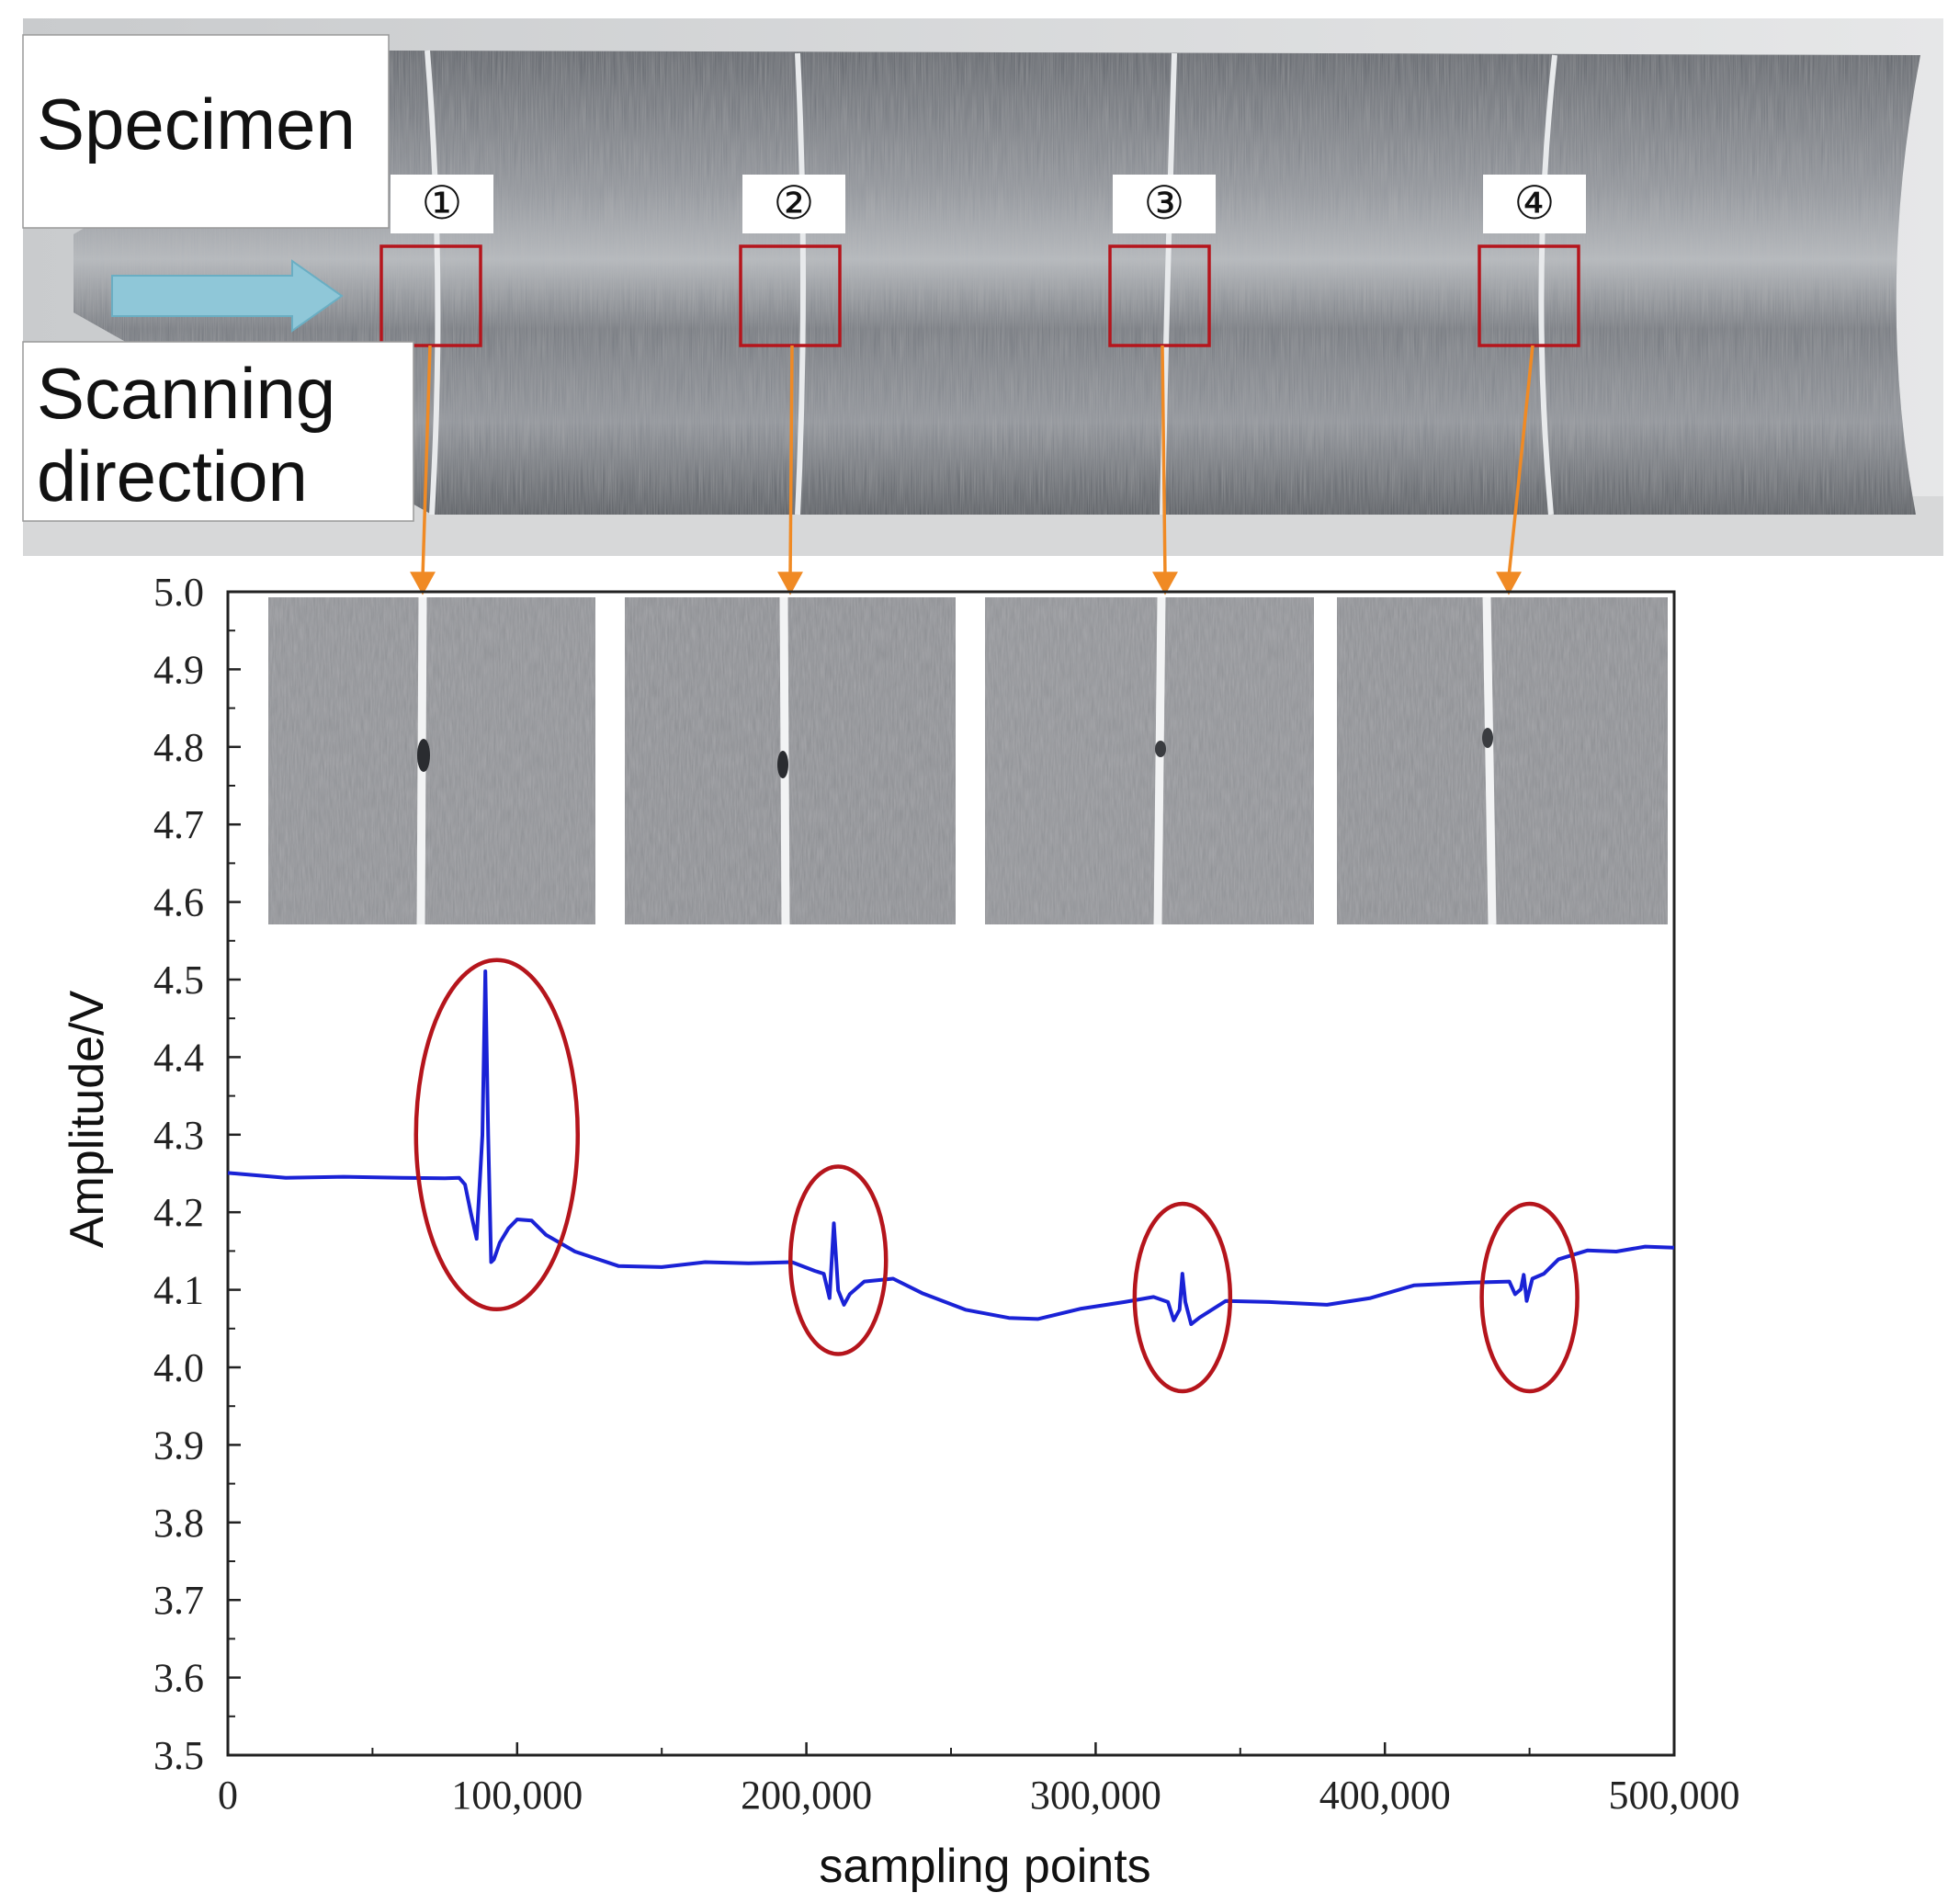 The image size is (1959, 1904). I want to click on y-tick-label: 4.2, so click(178, 1212).